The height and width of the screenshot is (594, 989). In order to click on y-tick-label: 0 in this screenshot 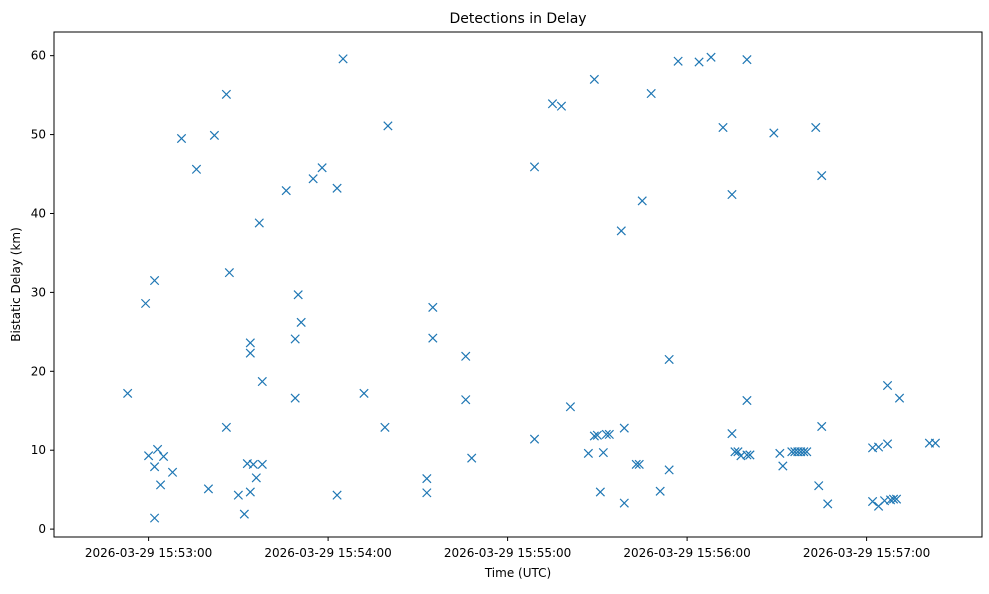, I will do `click(42, 529)`.